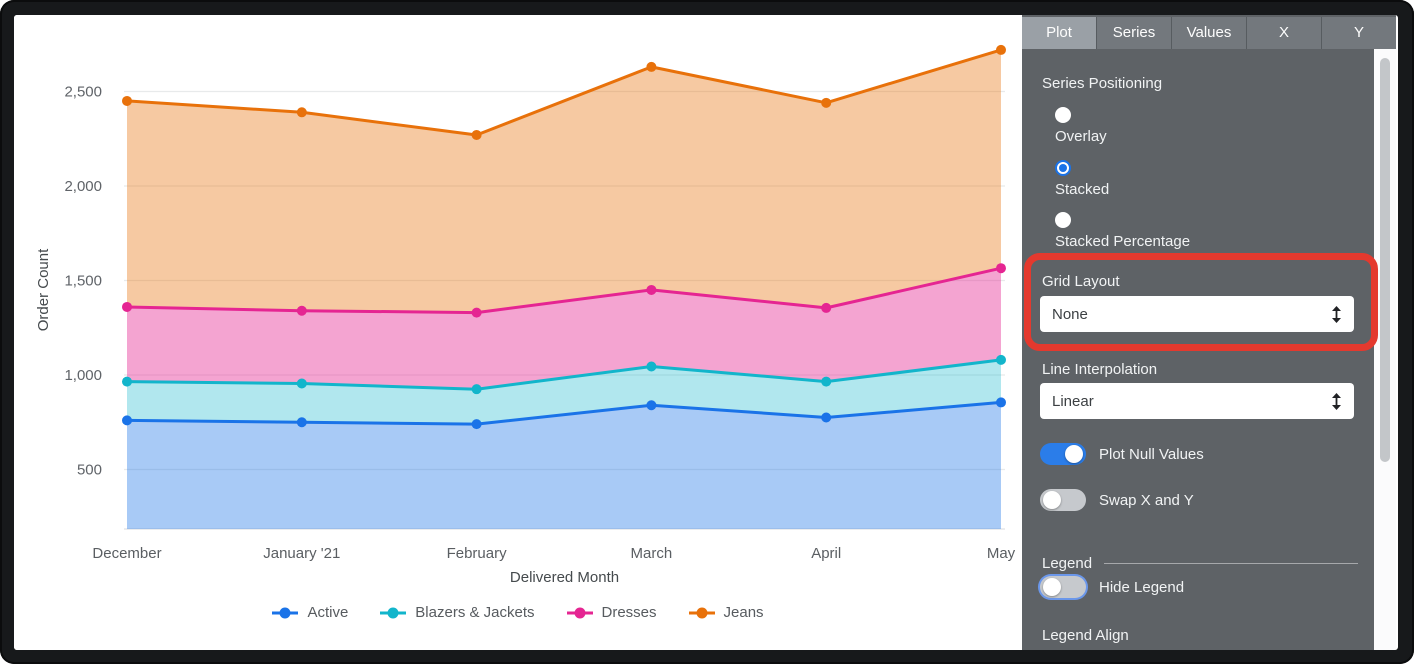  I want to click on x-tick-label: March, so click(652, 553).